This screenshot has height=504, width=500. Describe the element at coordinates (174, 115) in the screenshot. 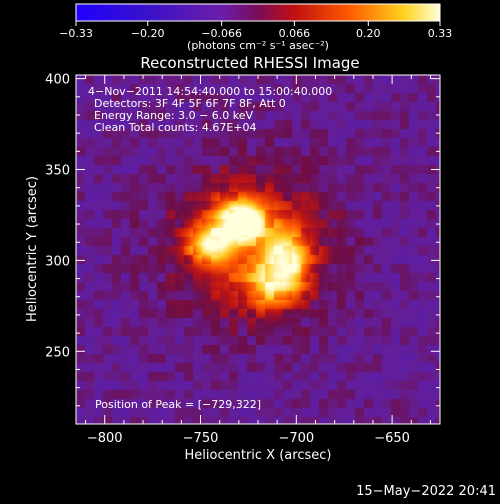

I see `annotation-line: Energy Range: 3.0 − 6.0 keV` at that location.